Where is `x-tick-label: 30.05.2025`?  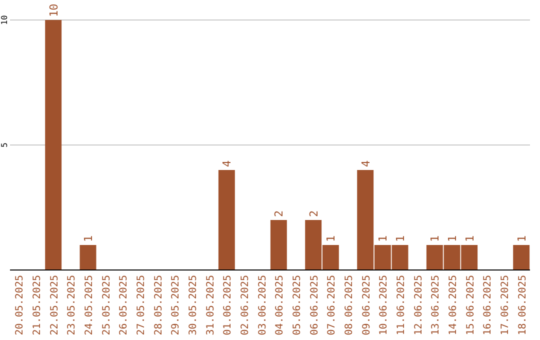 x-tick-label: 30.05.2025 is located at coordinates (193, 305).